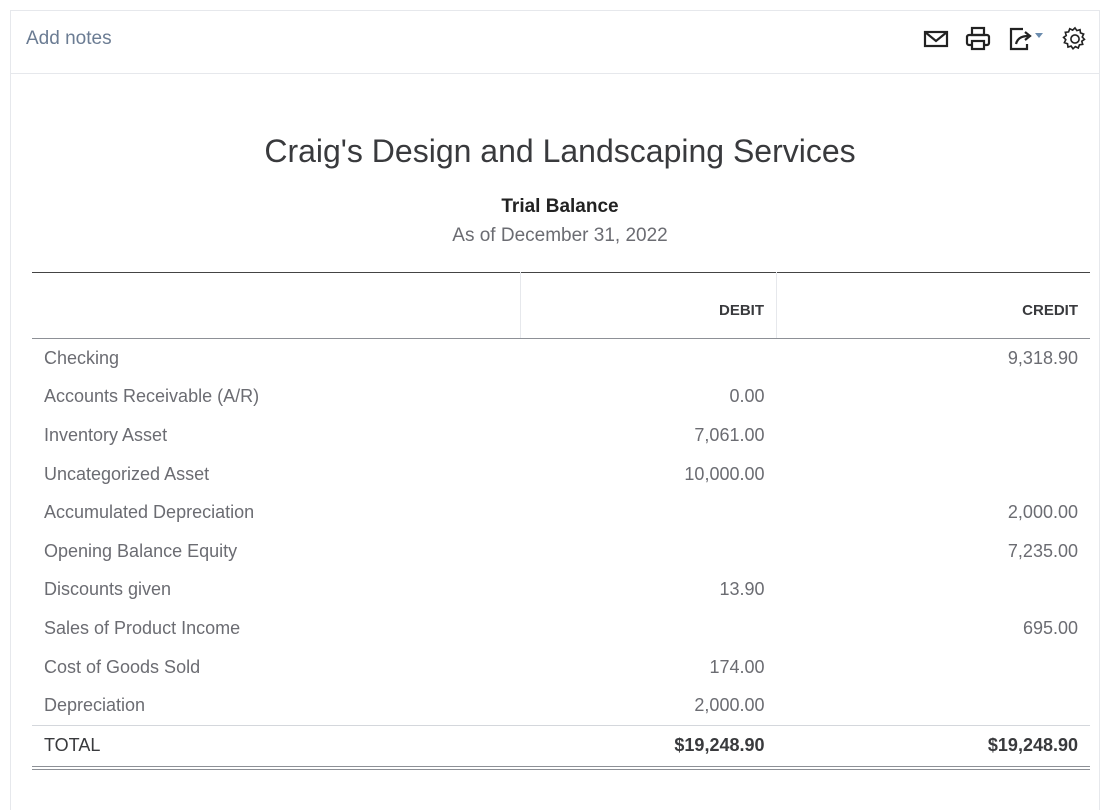 This screenshot has width=1120, height=810. I want to click on column-header-credit: CREDIT, so click(933, 305).